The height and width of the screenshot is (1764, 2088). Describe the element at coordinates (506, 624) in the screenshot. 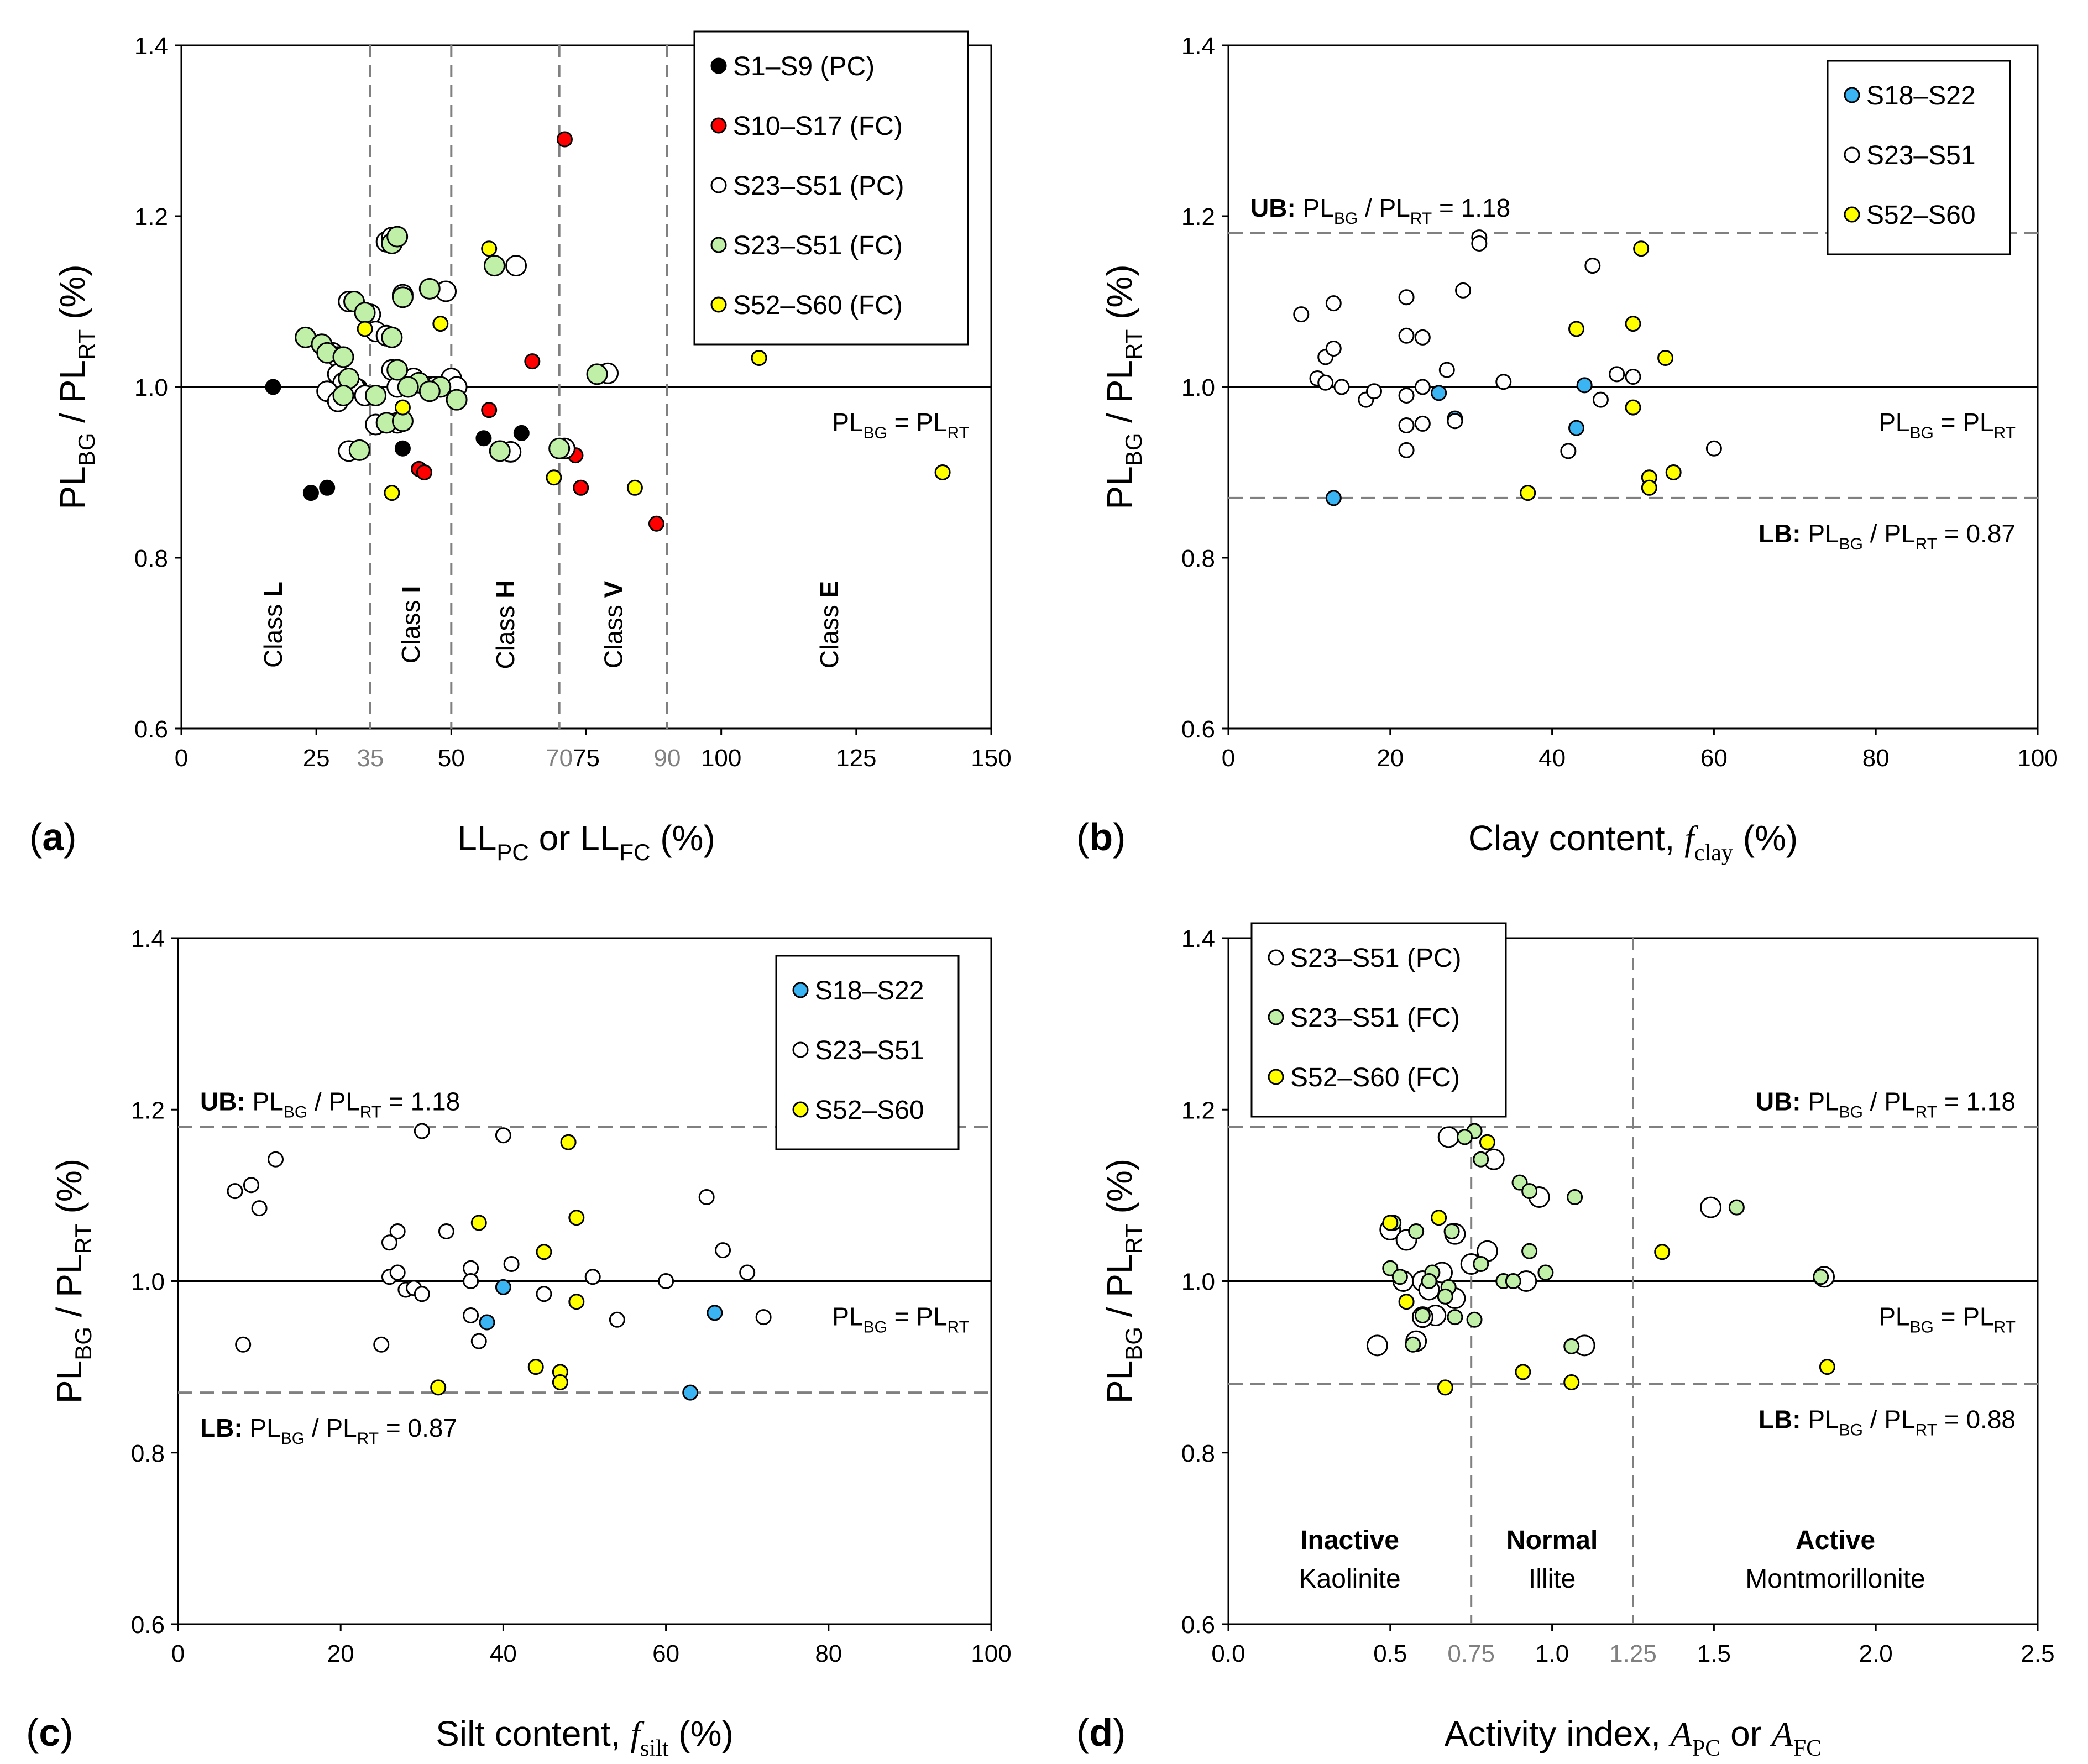

I see `class-label: Class H` at that location.